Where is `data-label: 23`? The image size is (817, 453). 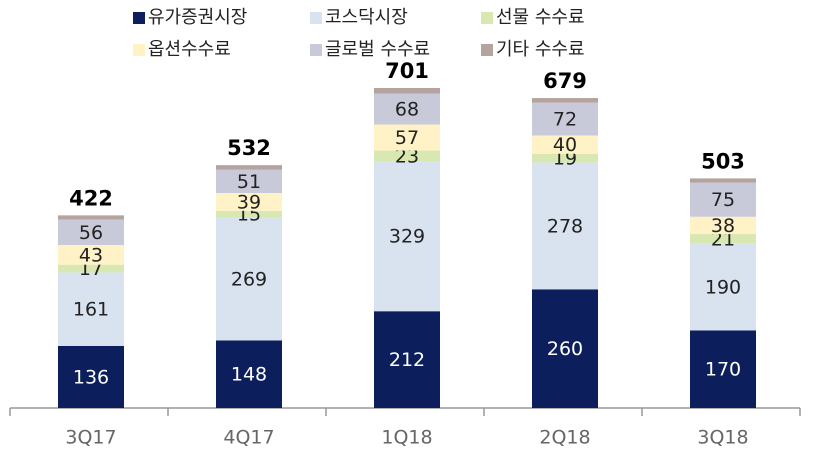 data-label: 23 is located at coordinates (407, 156).